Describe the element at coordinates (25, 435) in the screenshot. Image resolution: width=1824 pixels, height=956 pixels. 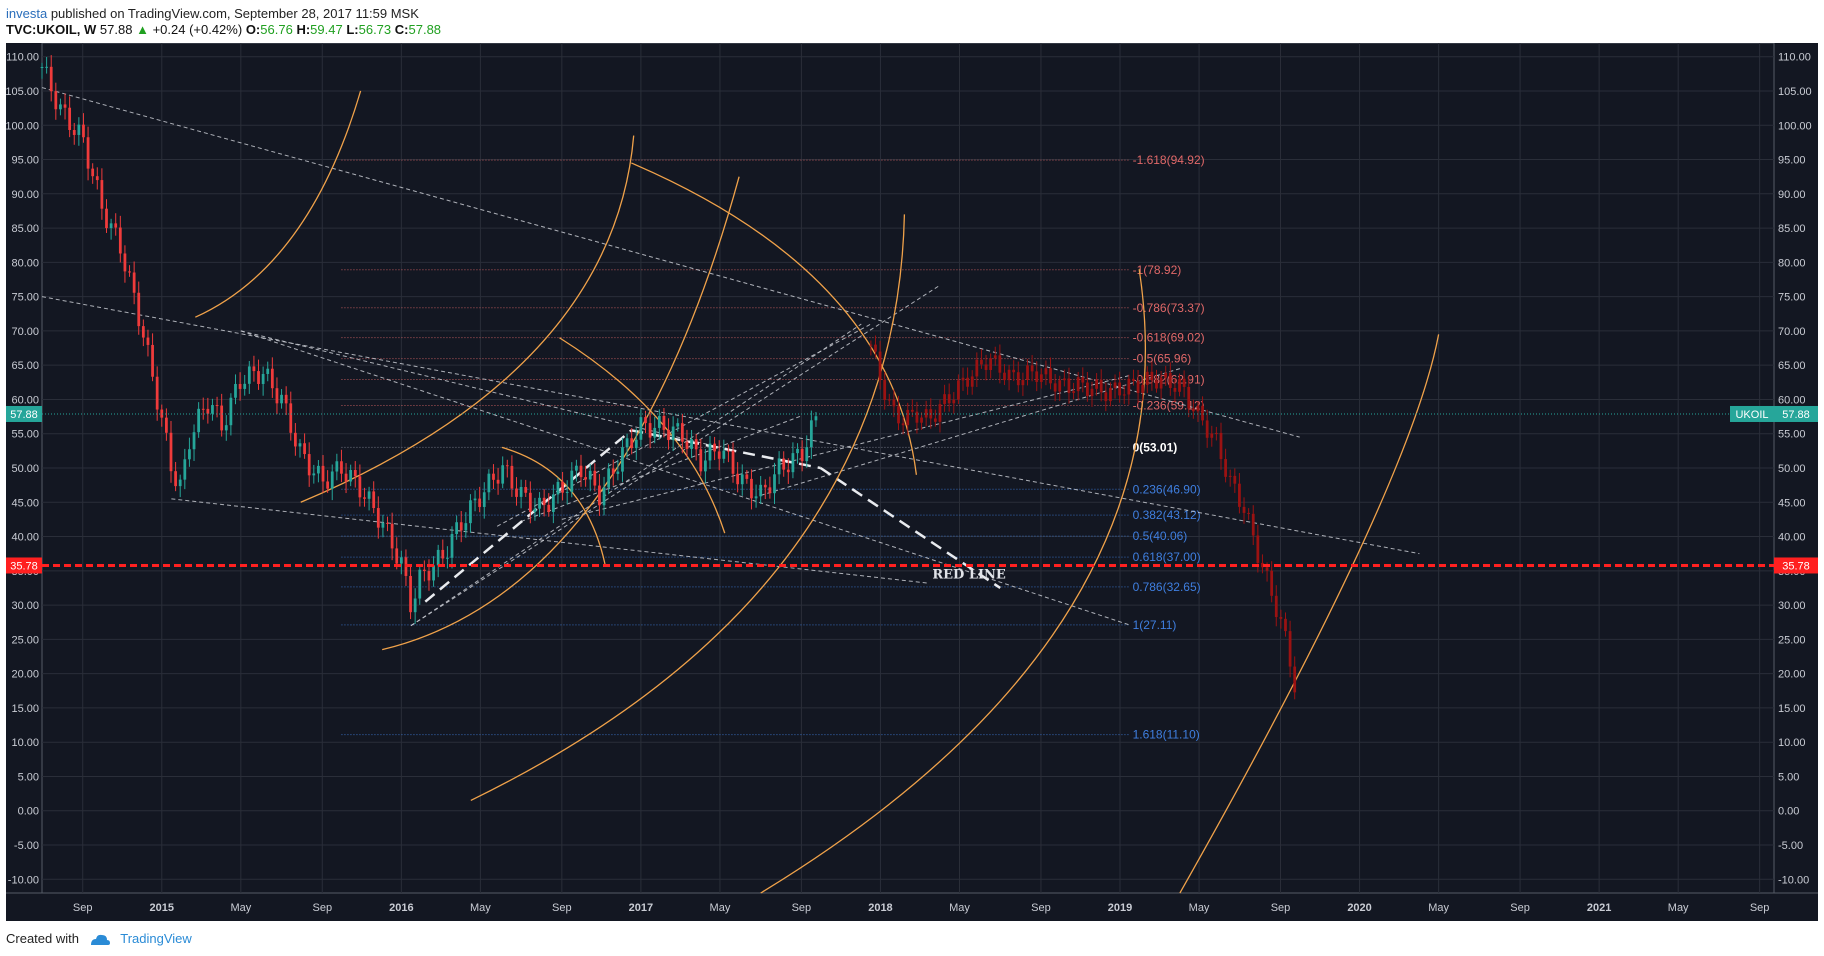
I see `y-tick-label-left: 55.00` at that location.